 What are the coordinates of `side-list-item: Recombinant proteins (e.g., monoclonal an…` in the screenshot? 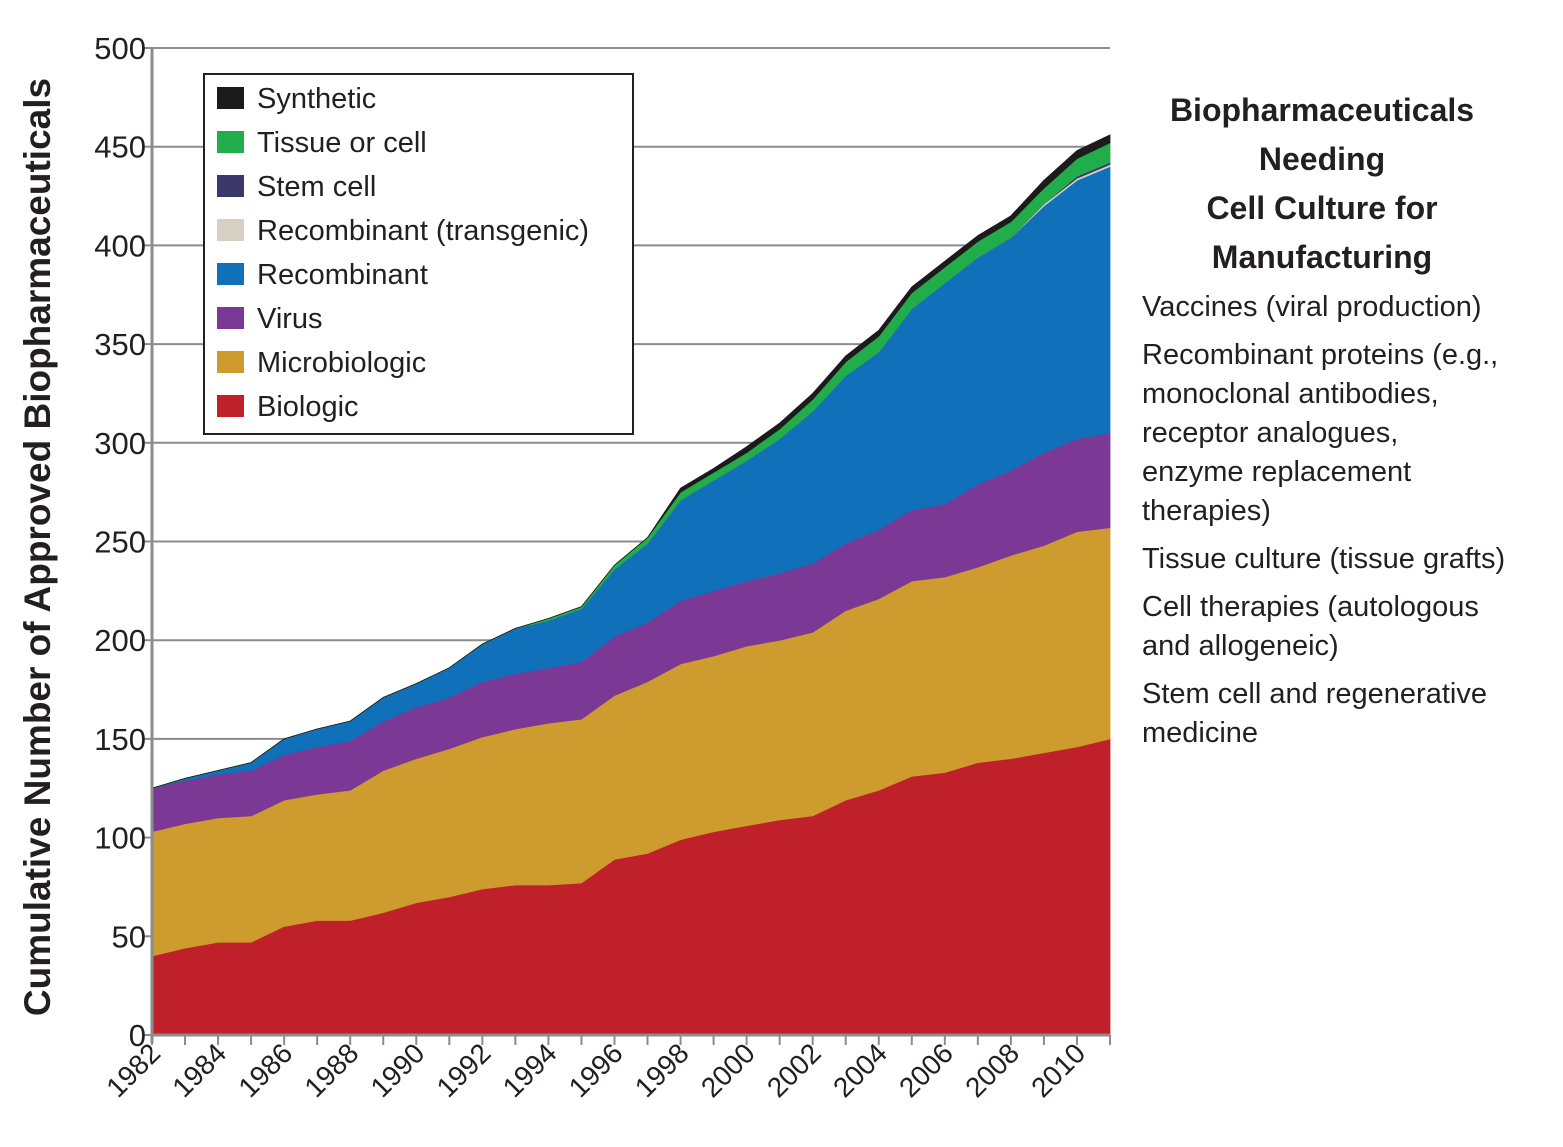 It's located at (1347, 433).